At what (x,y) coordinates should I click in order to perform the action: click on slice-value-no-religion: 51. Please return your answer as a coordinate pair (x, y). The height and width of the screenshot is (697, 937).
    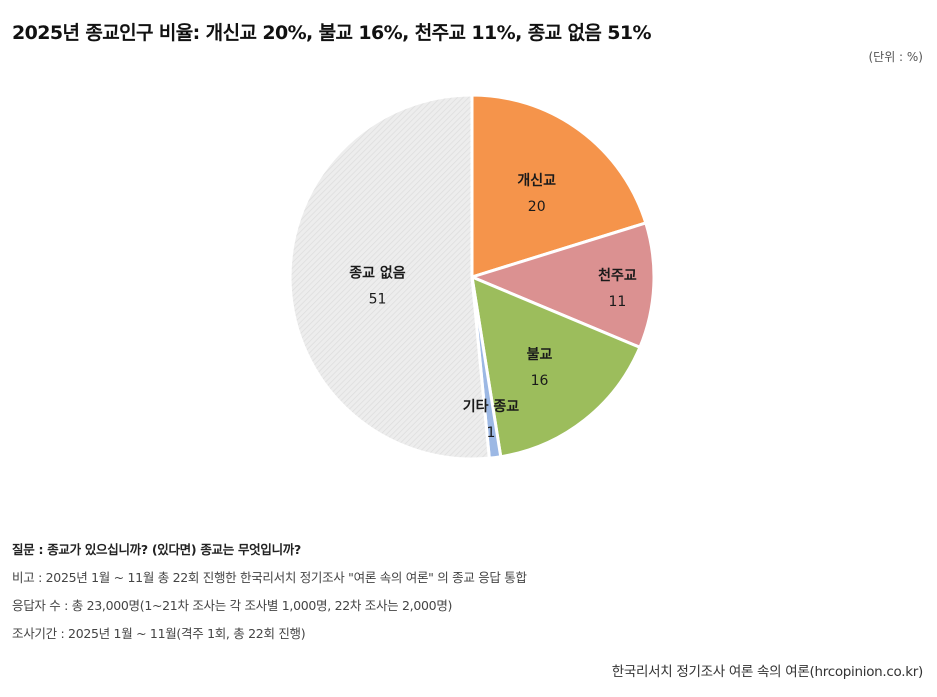
    Looking at the image, I should click on (378, 300).